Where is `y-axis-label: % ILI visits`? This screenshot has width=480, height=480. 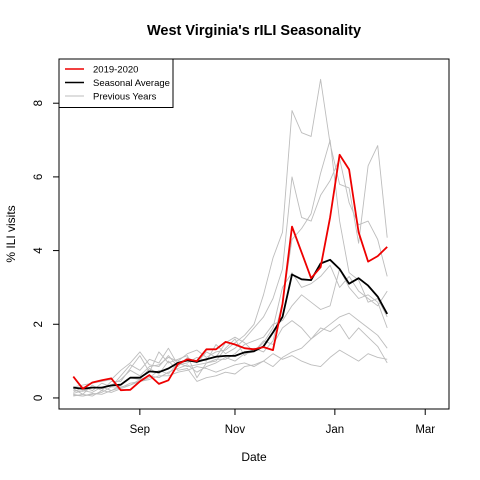
y-axis-label: % ILI visits is located at coordinates (11, 233).